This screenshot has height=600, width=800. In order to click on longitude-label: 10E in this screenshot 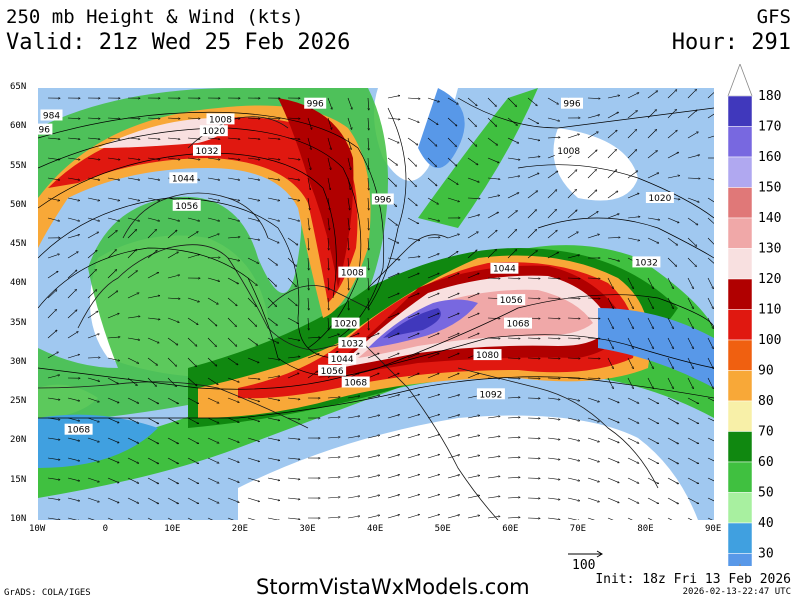, I will do `click(172, 529)`.